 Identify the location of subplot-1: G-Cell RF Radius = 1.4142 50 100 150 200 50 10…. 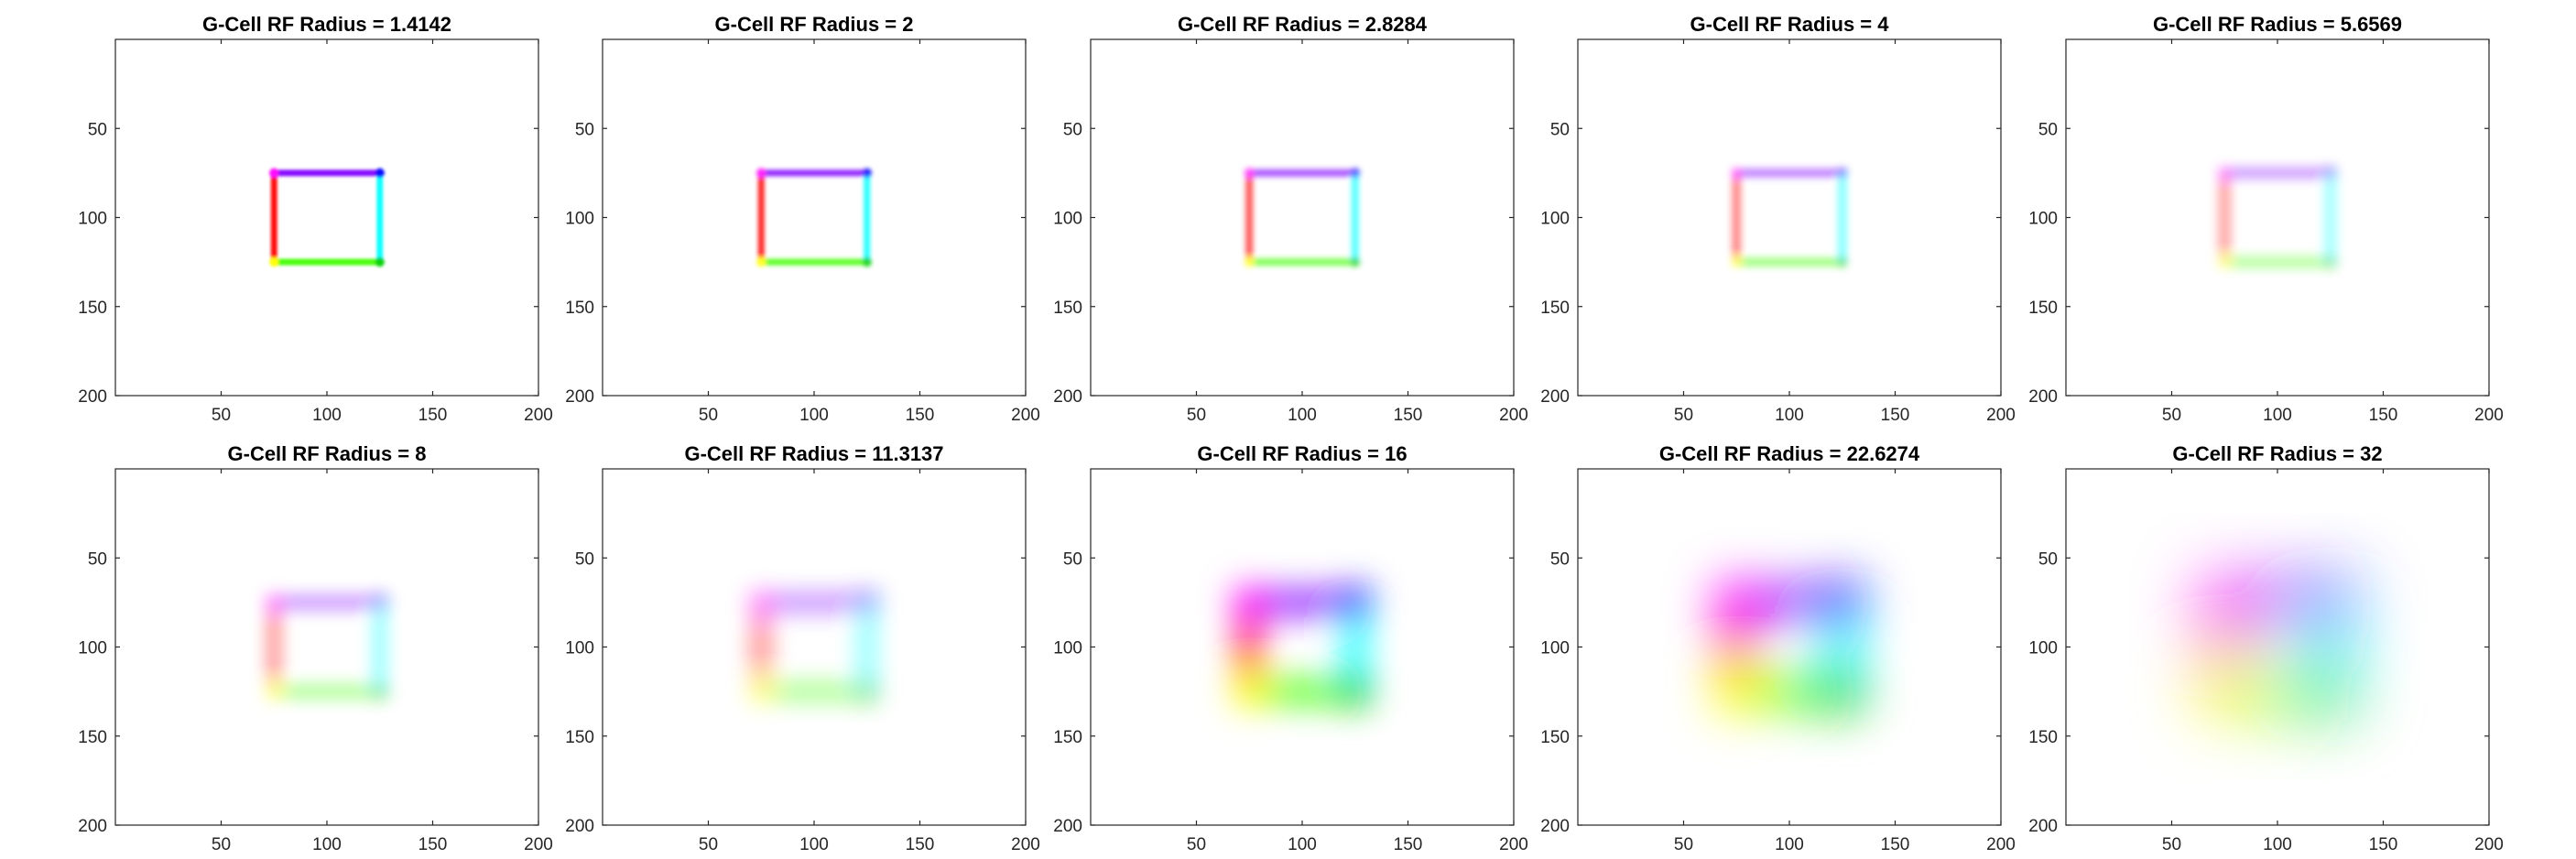
(315, 219).